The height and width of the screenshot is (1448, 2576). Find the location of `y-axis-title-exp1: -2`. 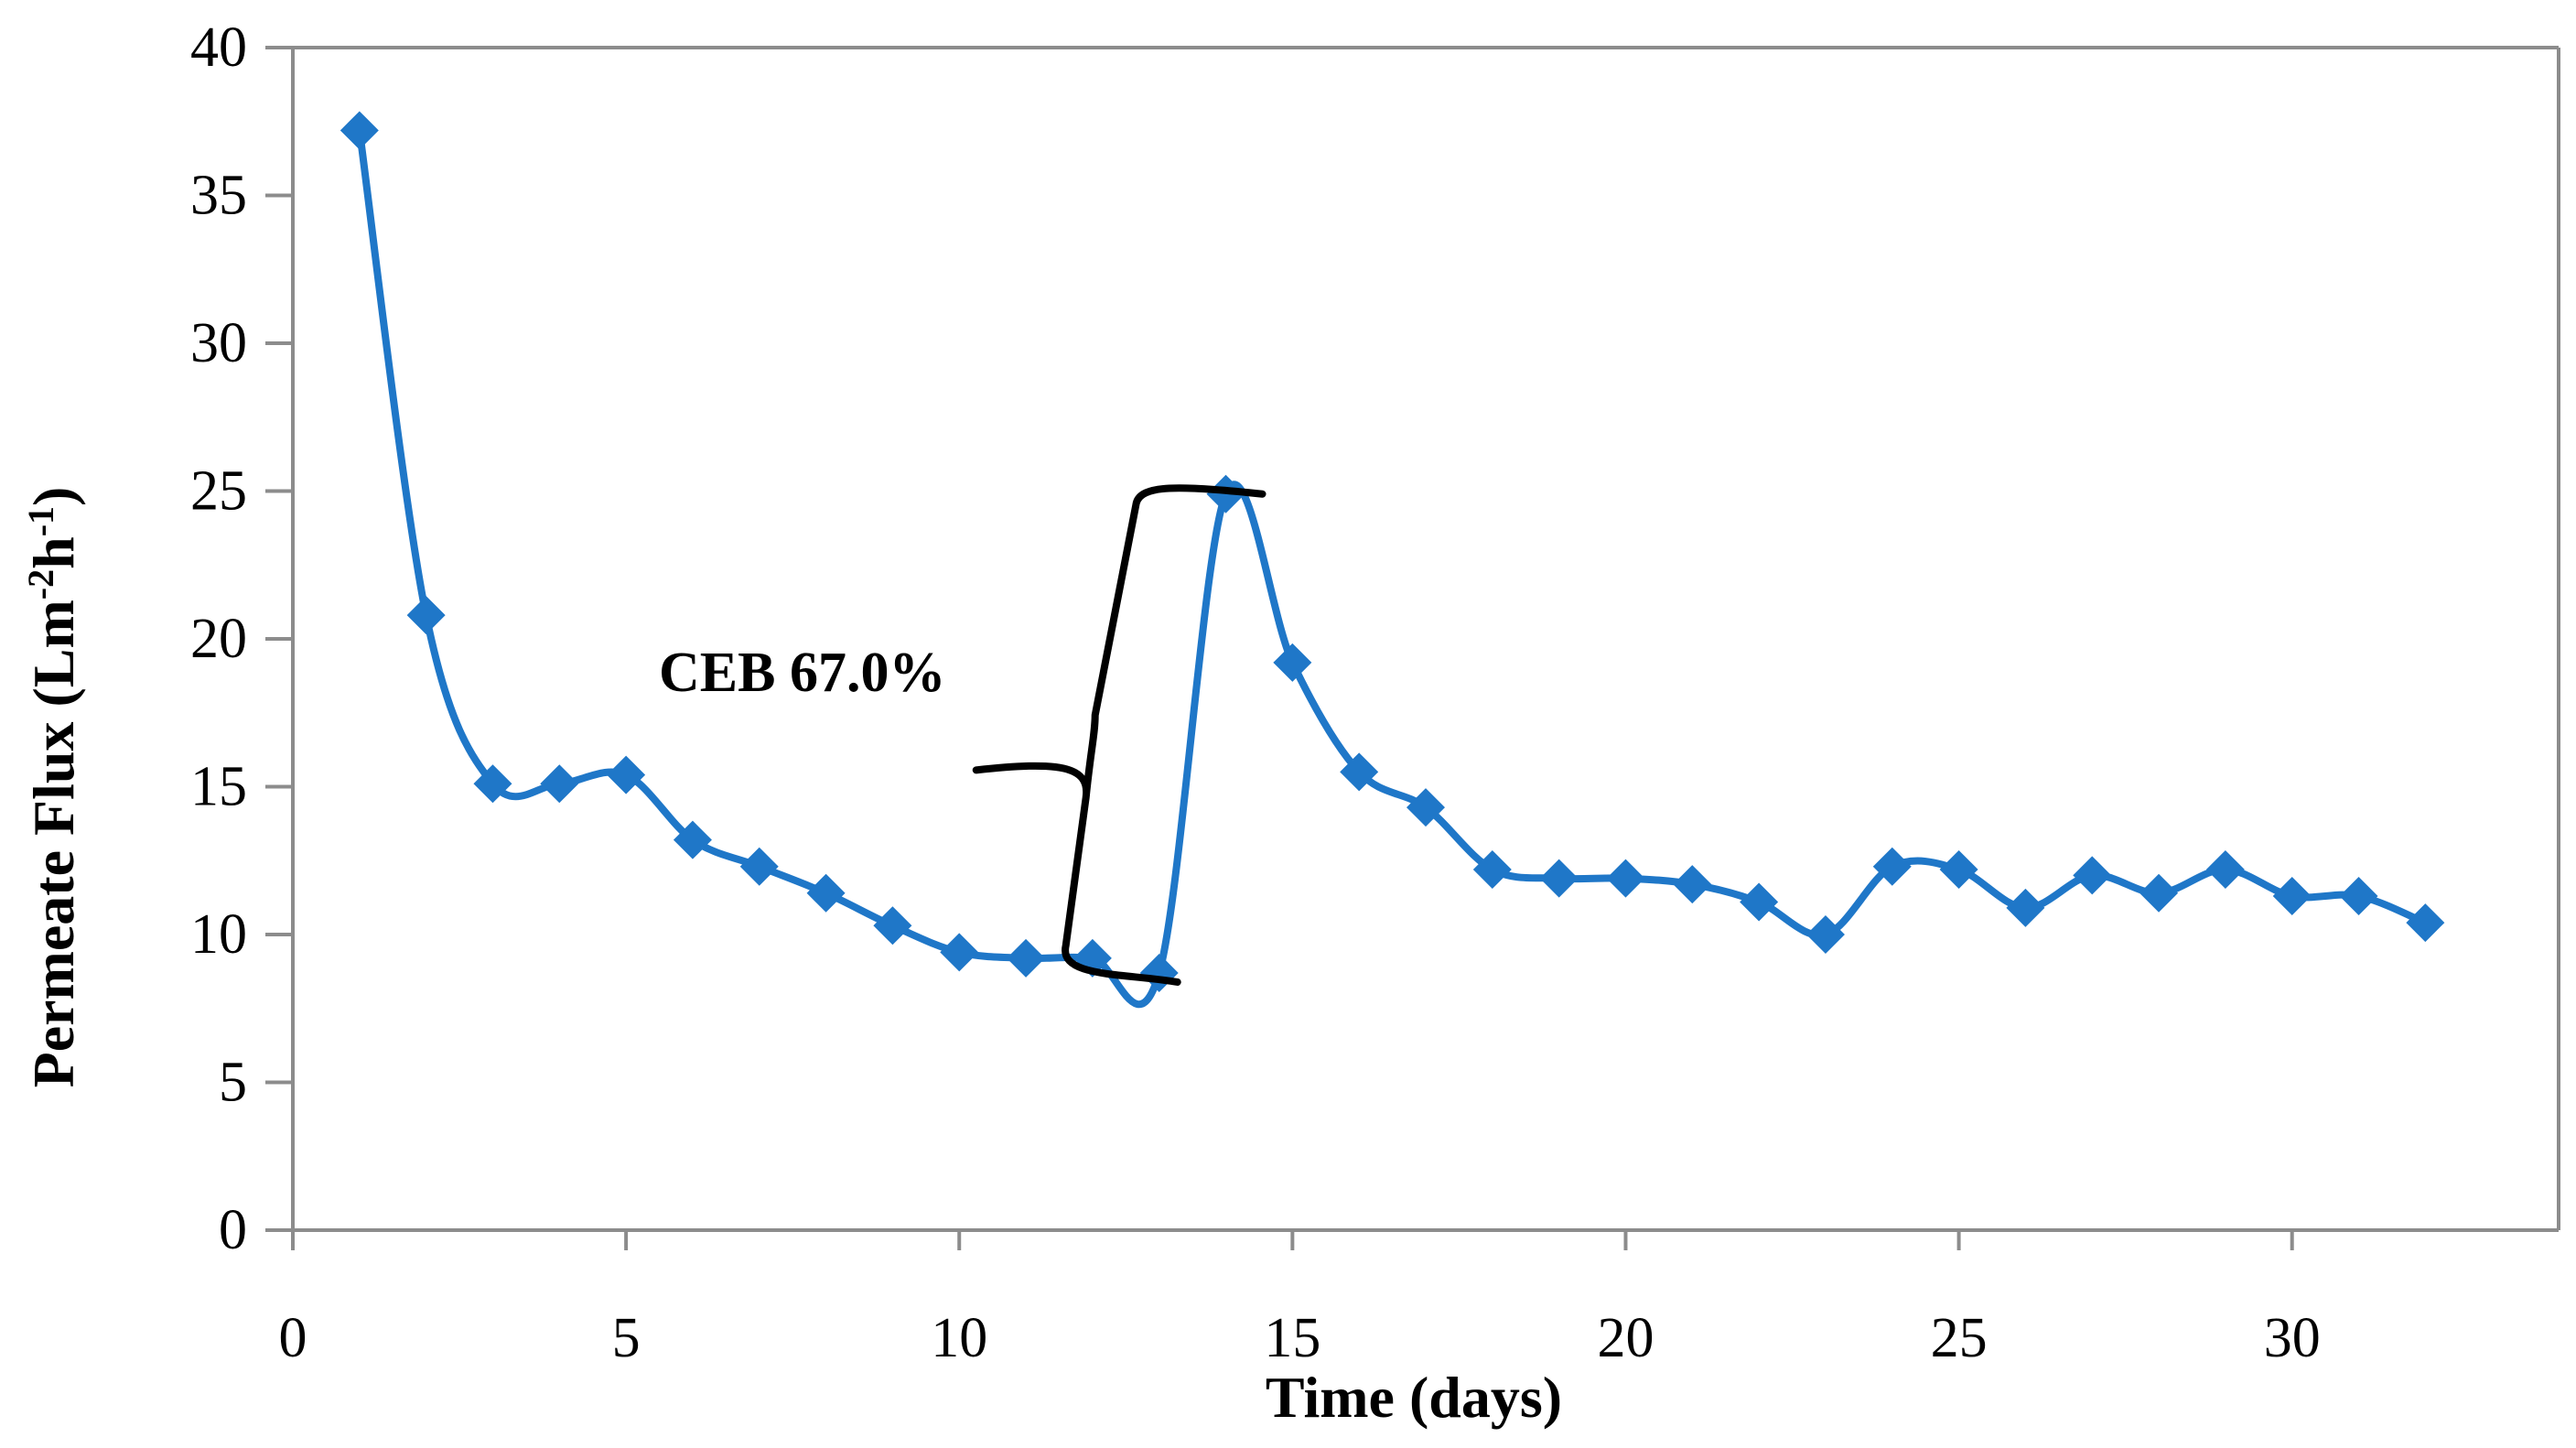

y-axis-title-exp1: -2 is located at coordinates (40, 584).